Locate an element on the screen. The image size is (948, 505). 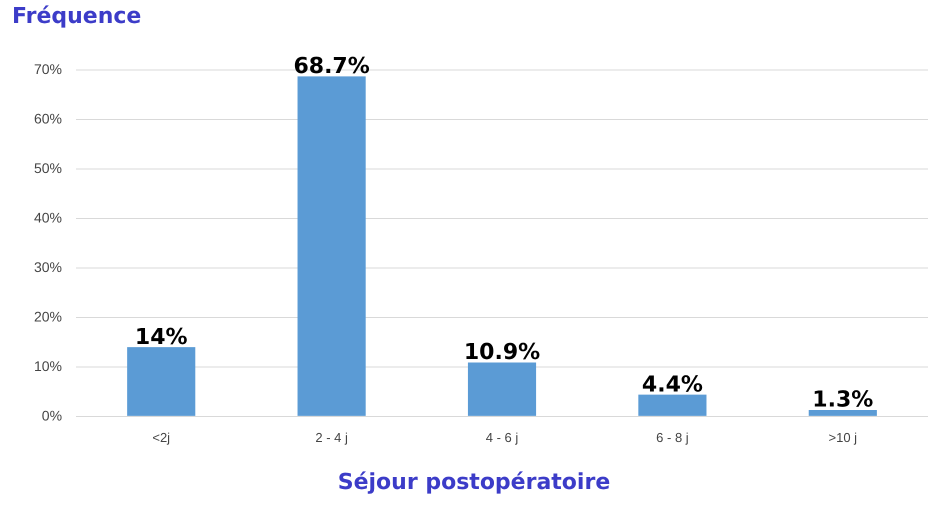
data-label: 4.4% is located at coordinates (672, 385).